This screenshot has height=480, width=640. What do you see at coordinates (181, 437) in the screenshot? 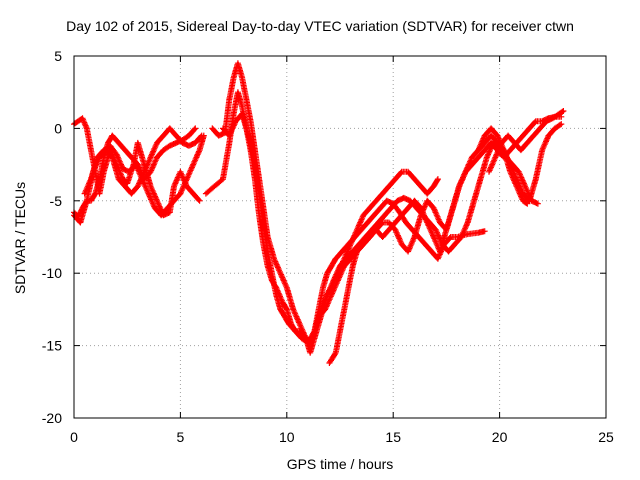
I see `x-tick-label: 5` at bounding box center [181, 437].